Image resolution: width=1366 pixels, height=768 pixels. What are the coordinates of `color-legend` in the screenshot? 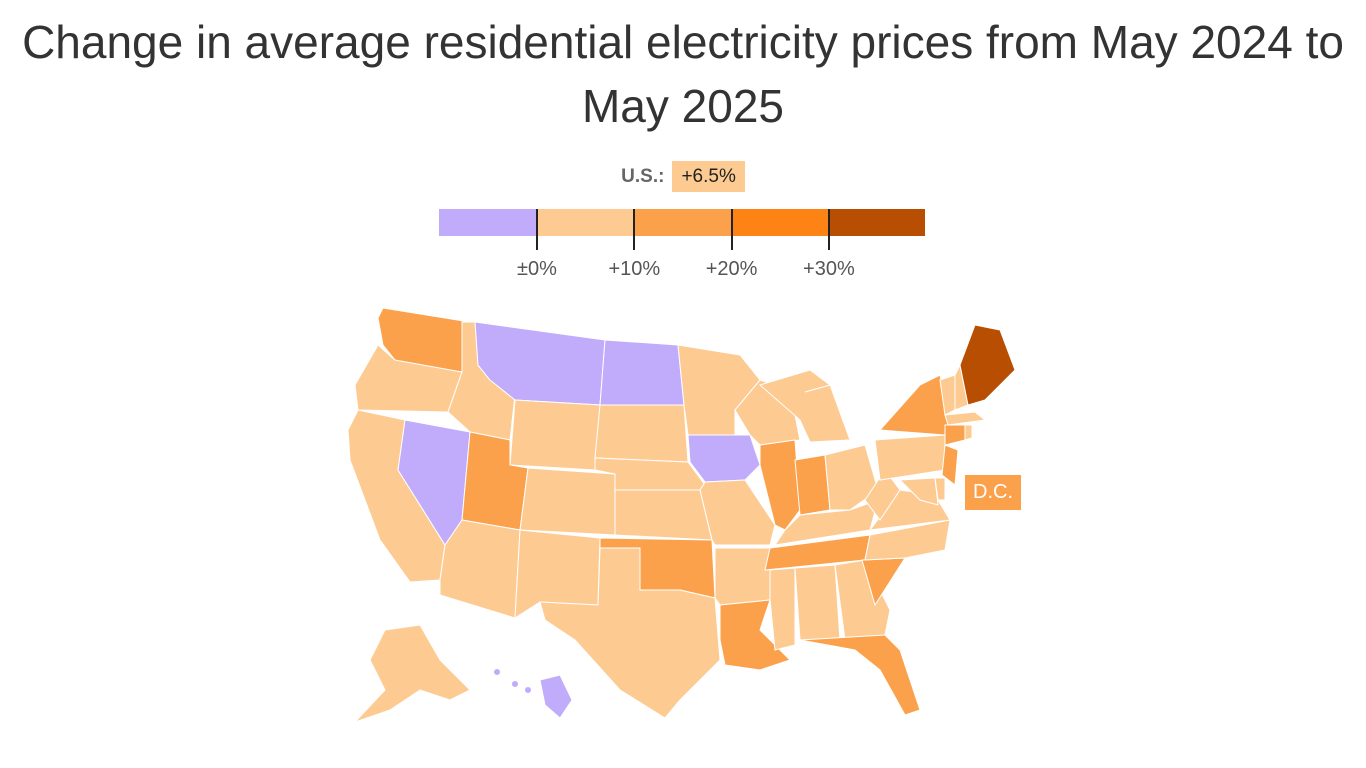 It's located at (682, 222).